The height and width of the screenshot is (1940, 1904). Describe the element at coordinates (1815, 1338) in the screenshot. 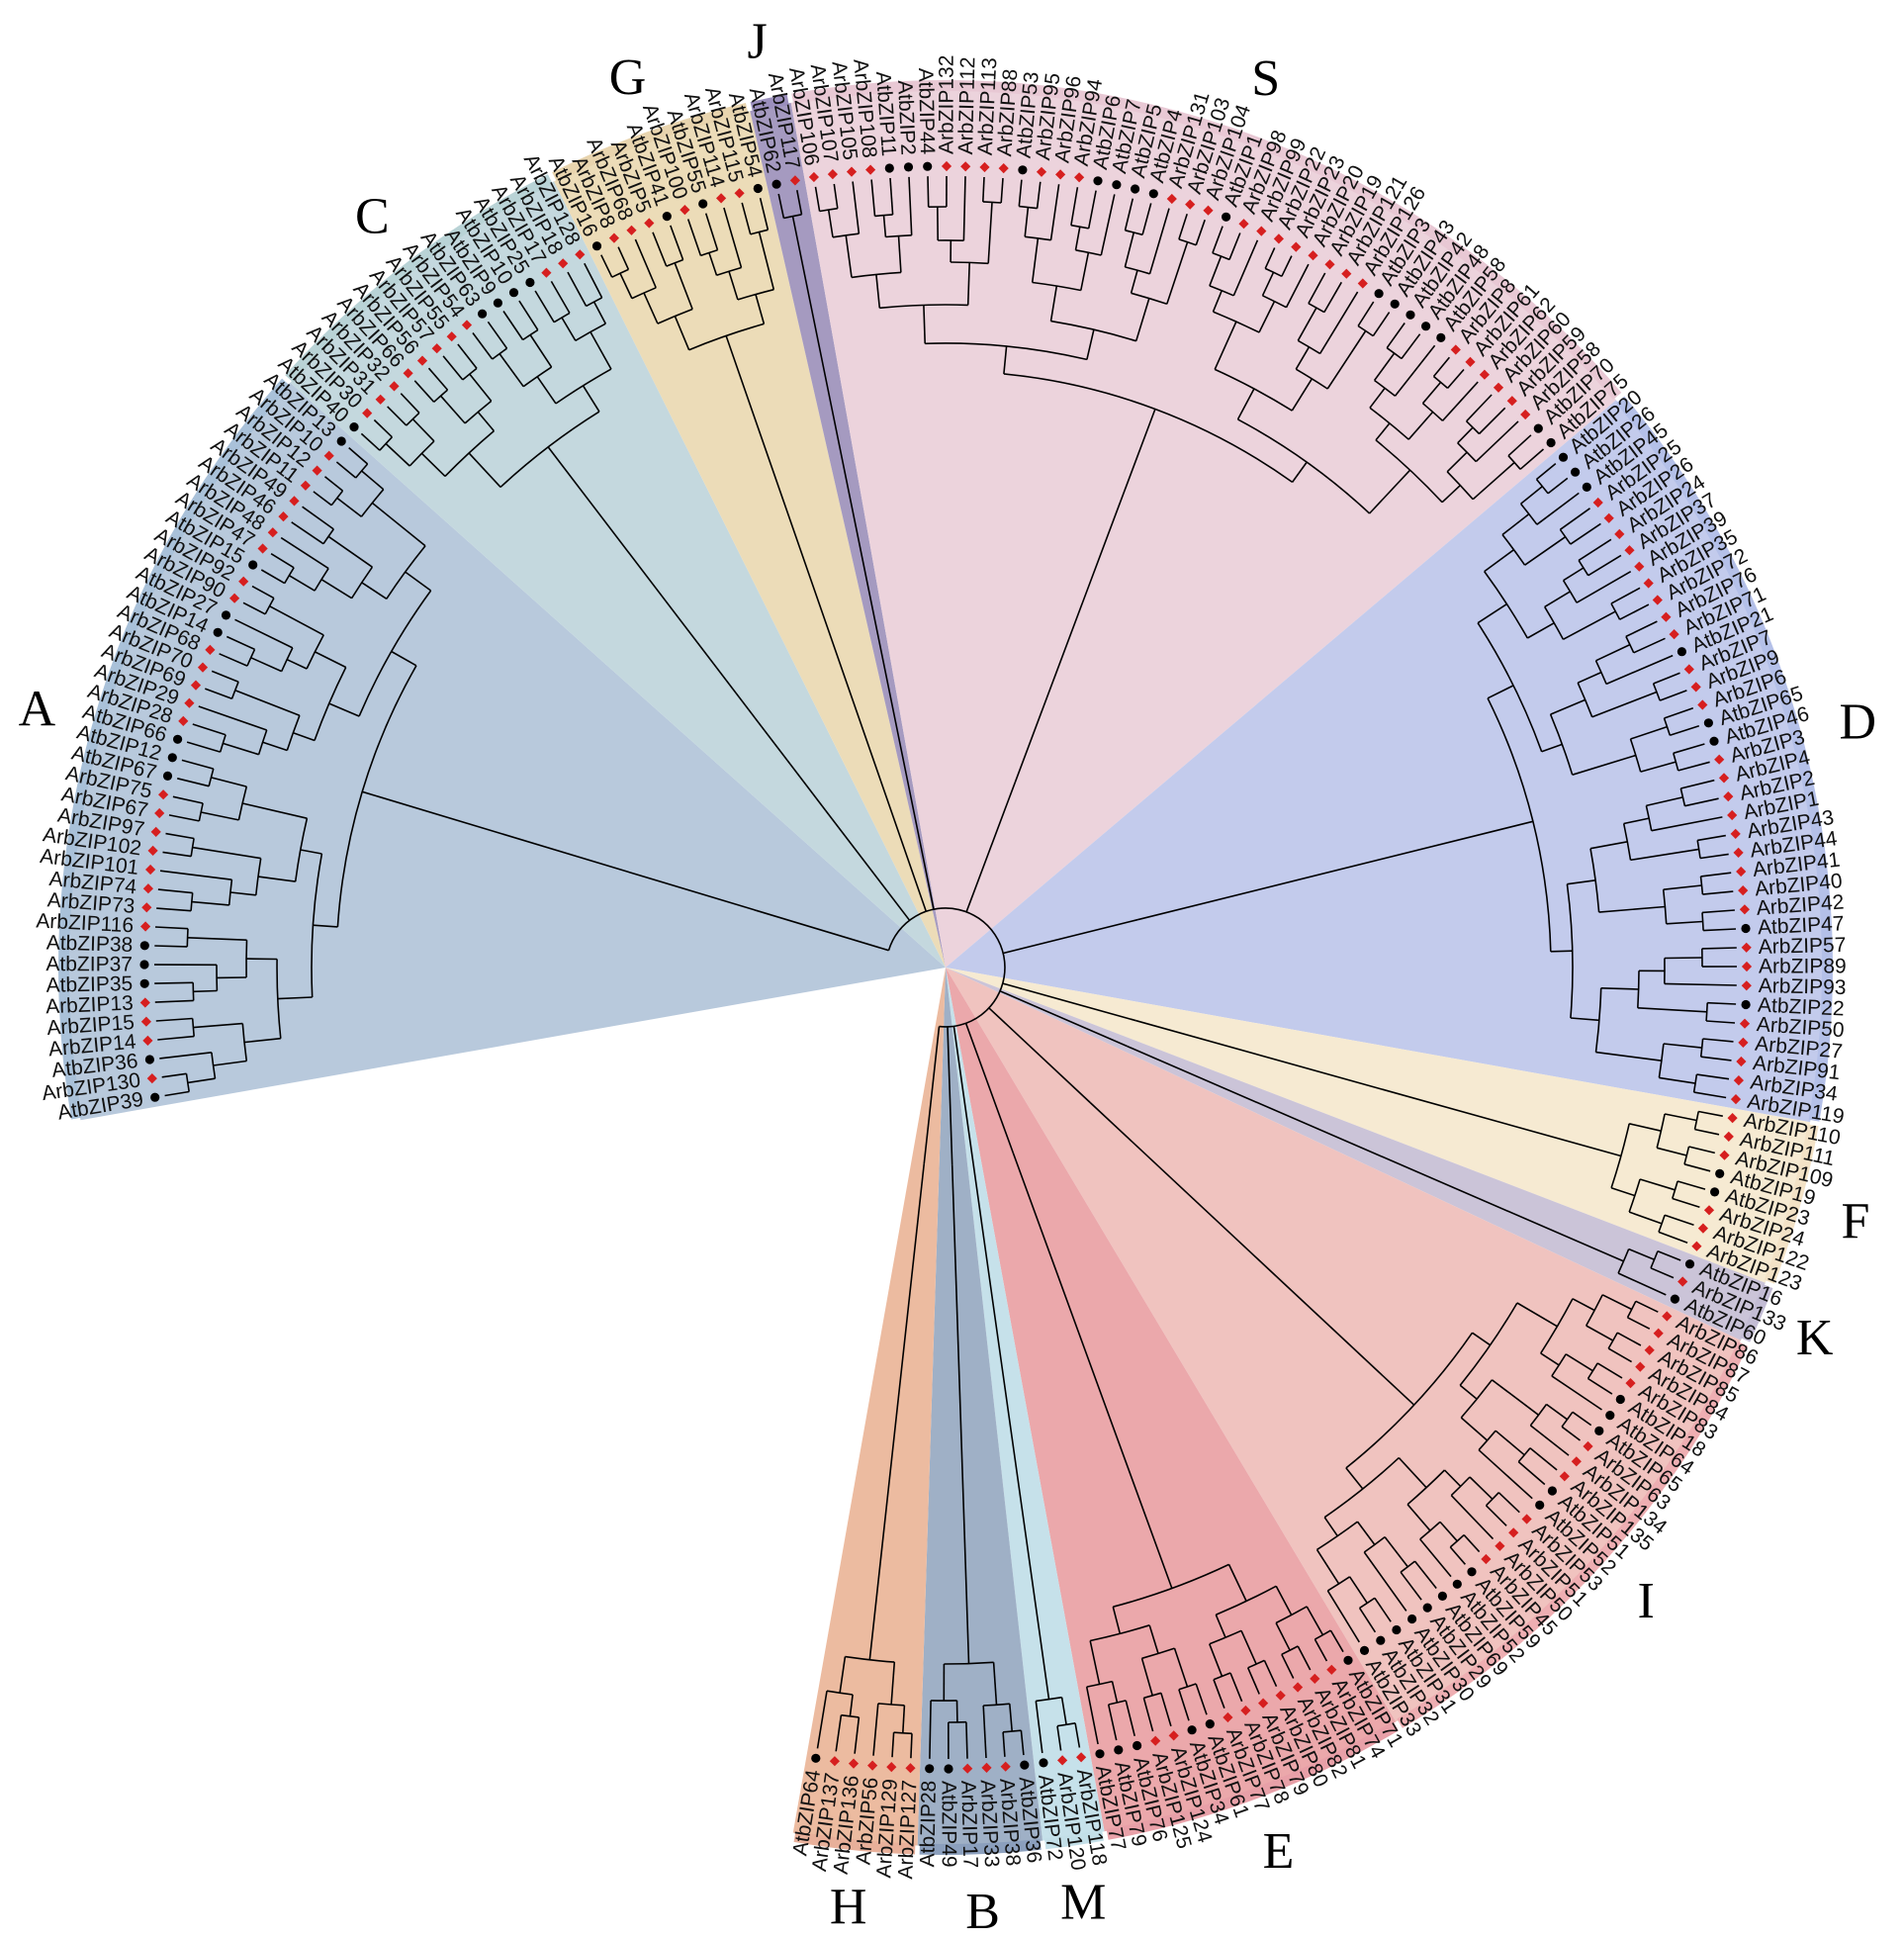

I see `clade-label-K: K` at that location.